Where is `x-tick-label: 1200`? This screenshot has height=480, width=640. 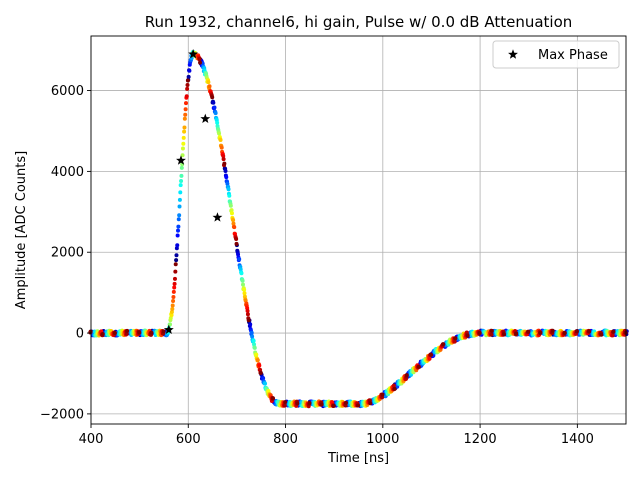
x-tick-label: 1200 is located at coordinates (480, 439).